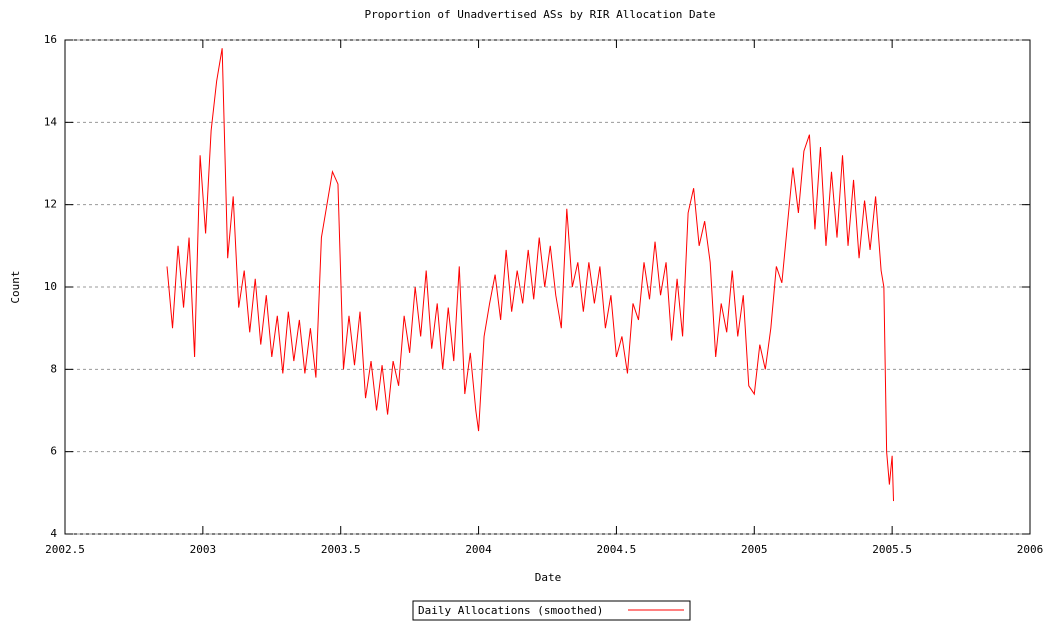 The height and width of the screenshot is (623, 1051). What do you see at coordinates (478, 549) in the screenshot?
I see `x-tick-label: 2004` at bounding box center [478, 549].